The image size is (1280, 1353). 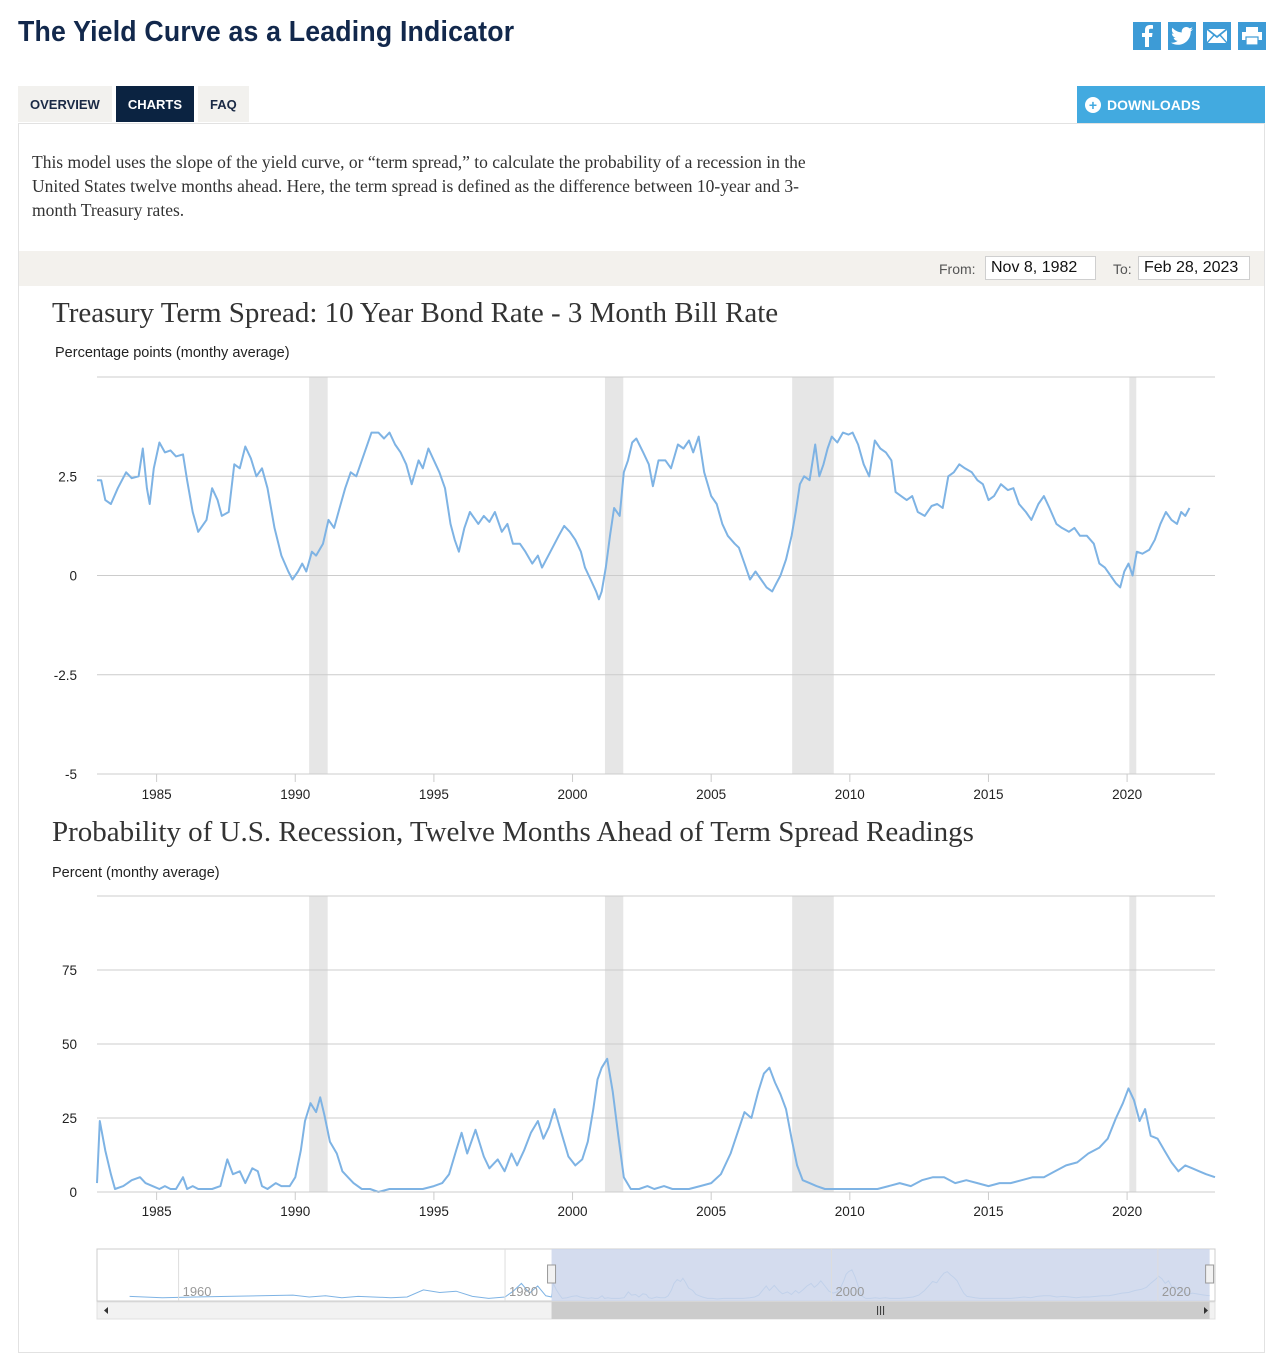 What do you see at coordinates (197, 1291) in the screenshot?
I see `navigator-xtick-label: 1960` at bounding box center [197, 1291].